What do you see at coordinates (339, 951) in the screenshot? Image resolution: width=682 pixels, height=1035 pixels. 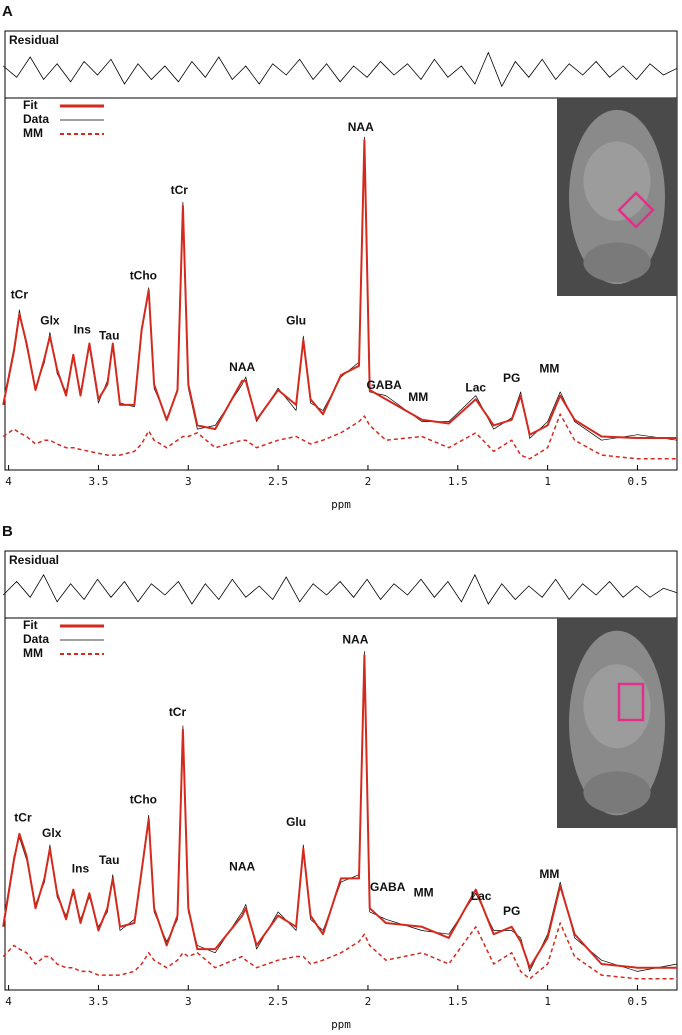 I see `series-line` at bounding box center [339, 951].